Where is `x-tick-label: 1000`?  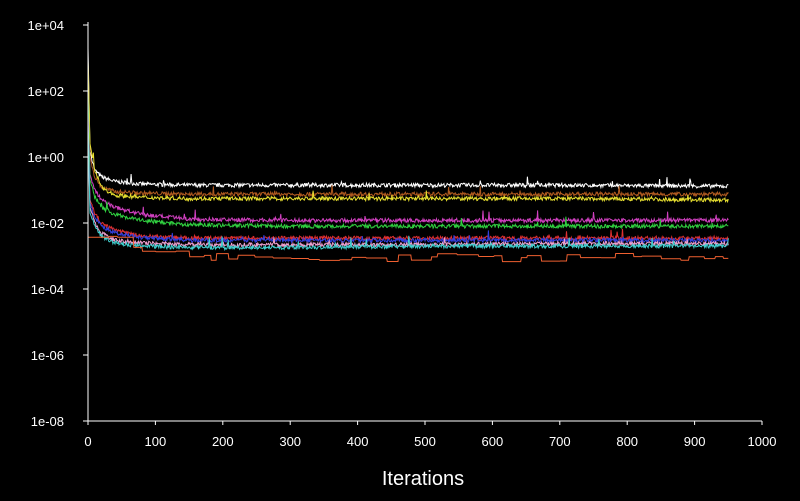 x-tick-label: 1000 is located at coordinates (762, 441).